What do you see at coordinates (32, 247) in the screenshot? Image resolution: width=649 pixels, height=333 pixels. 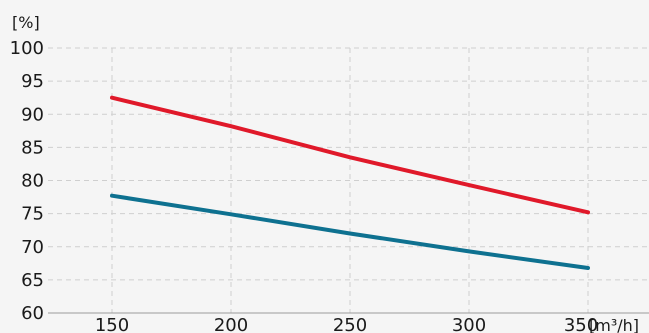 I see `y-tick-label-70: 70` at bounding box center [32, 247].